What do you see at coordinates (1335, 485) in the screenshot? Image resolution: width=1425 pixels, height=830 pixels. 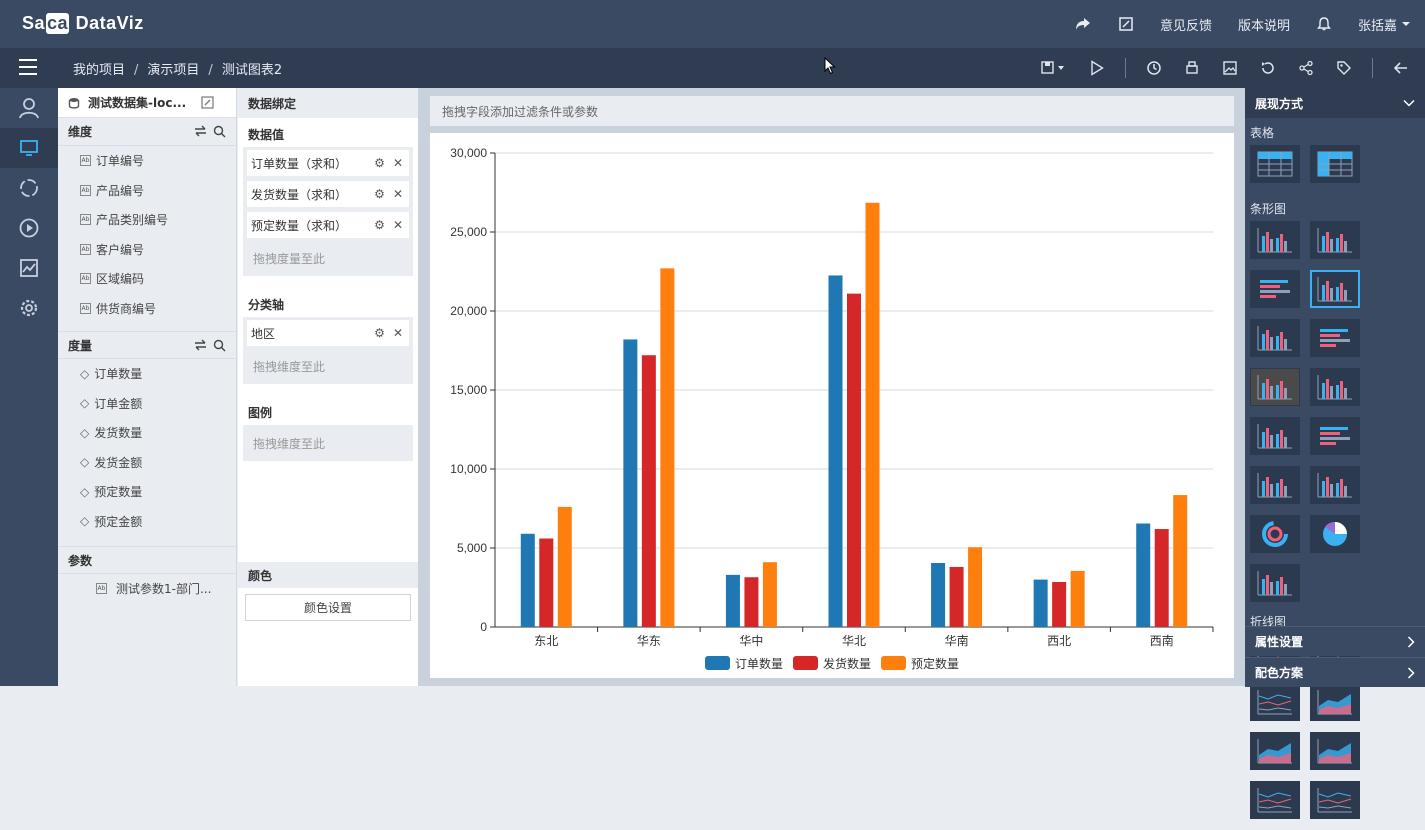 I see `capsule-column-chart-tile` at bounding box center [1335, 485].